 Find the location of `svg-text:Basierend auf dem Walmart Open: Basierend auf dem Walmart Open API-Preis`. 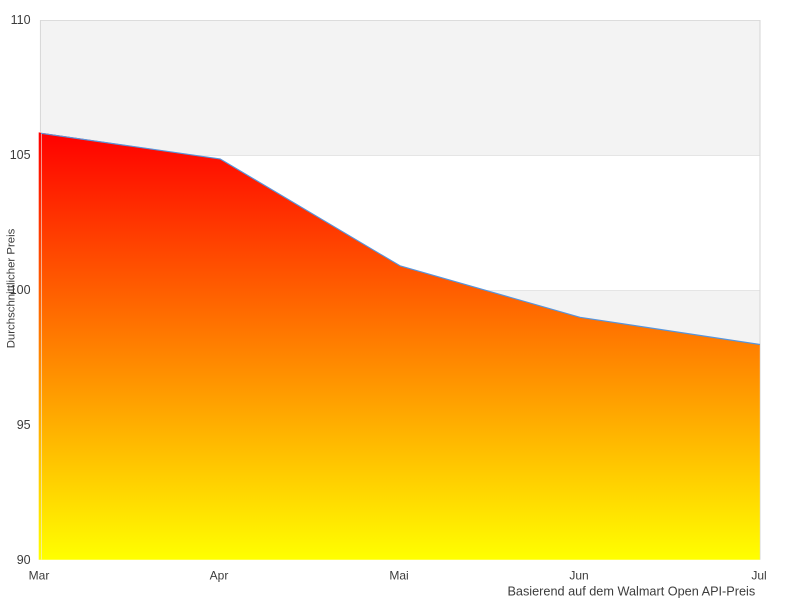

svg-text:Basierend auf dem Walmart Open: Basierend auf dem Walmart Open API-Preis is located at coordinates (631, 591).